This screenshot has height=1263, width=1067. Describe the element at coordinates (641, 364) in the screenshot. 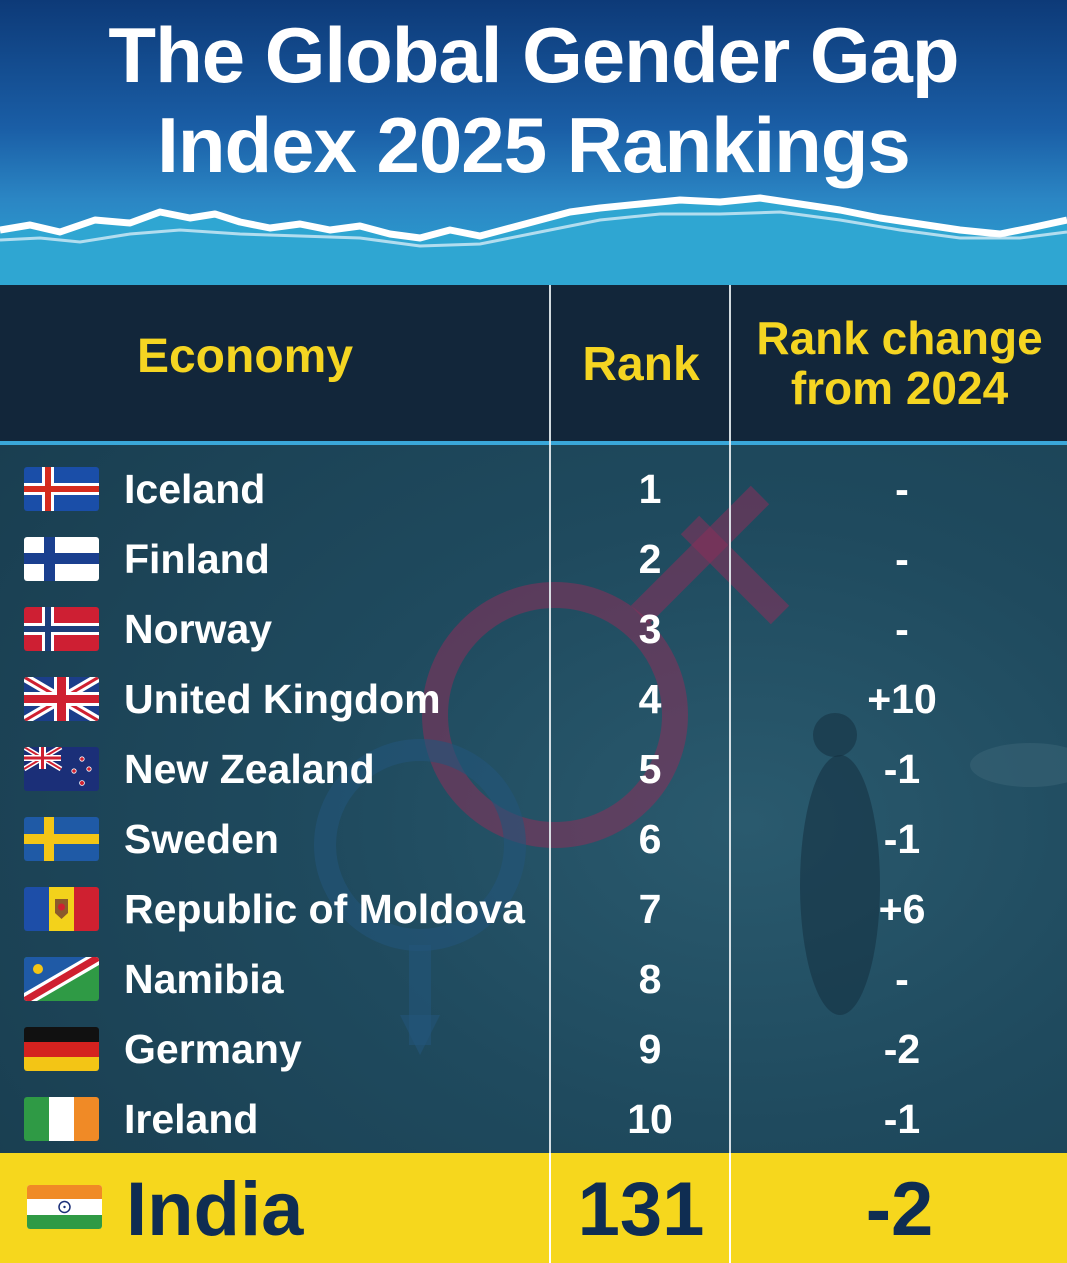

I see `header-rank: Rank` at that location.